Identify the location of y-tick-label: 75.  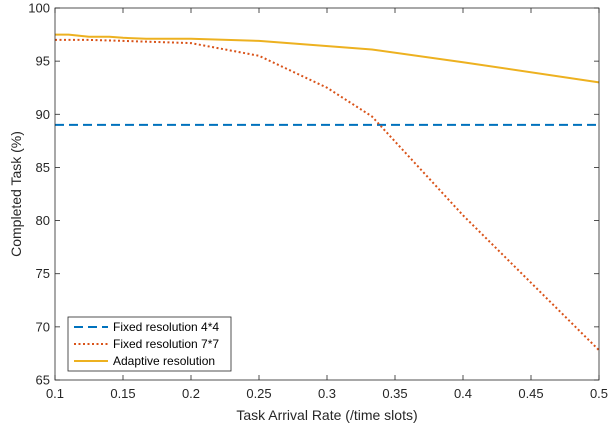
(43, 273).